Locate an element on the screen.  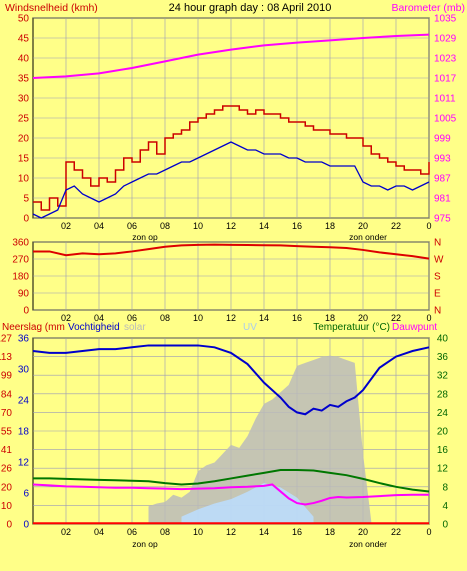
temperature-tick-label: 32 is located at coordinates (443, 376).